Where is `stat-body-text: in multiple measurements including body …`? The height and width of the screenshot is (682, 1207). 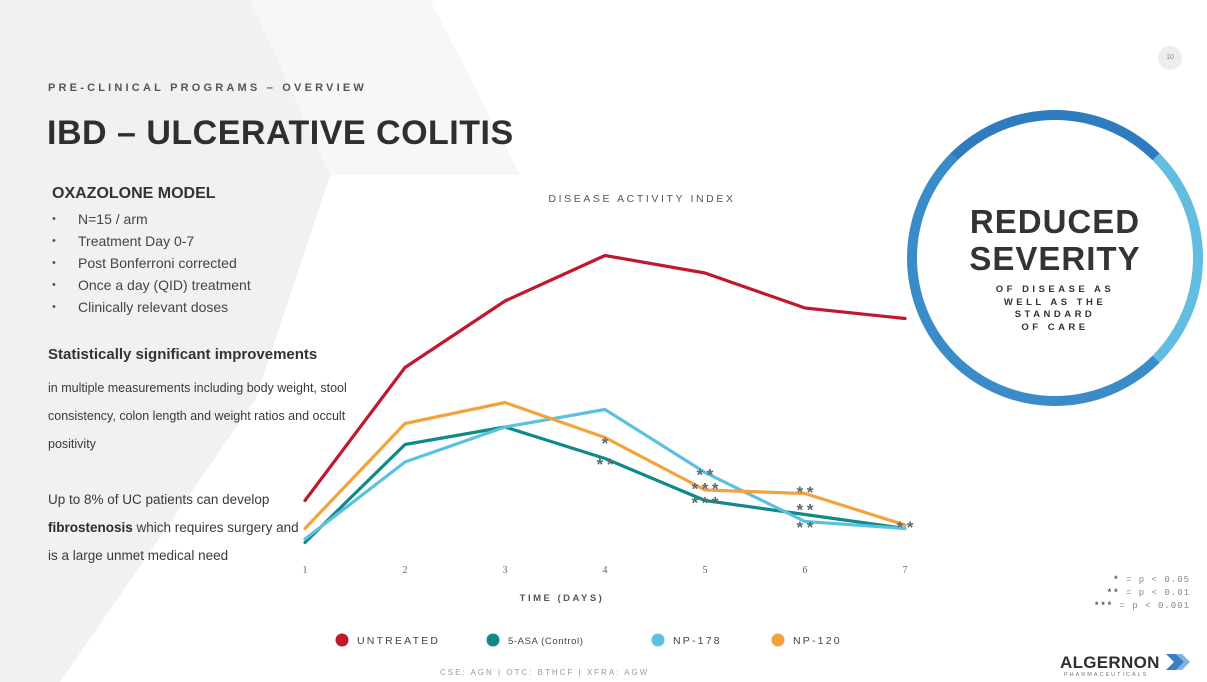
stat-body-text: in multiple measurements including body … is located at coordinates (197, 416).